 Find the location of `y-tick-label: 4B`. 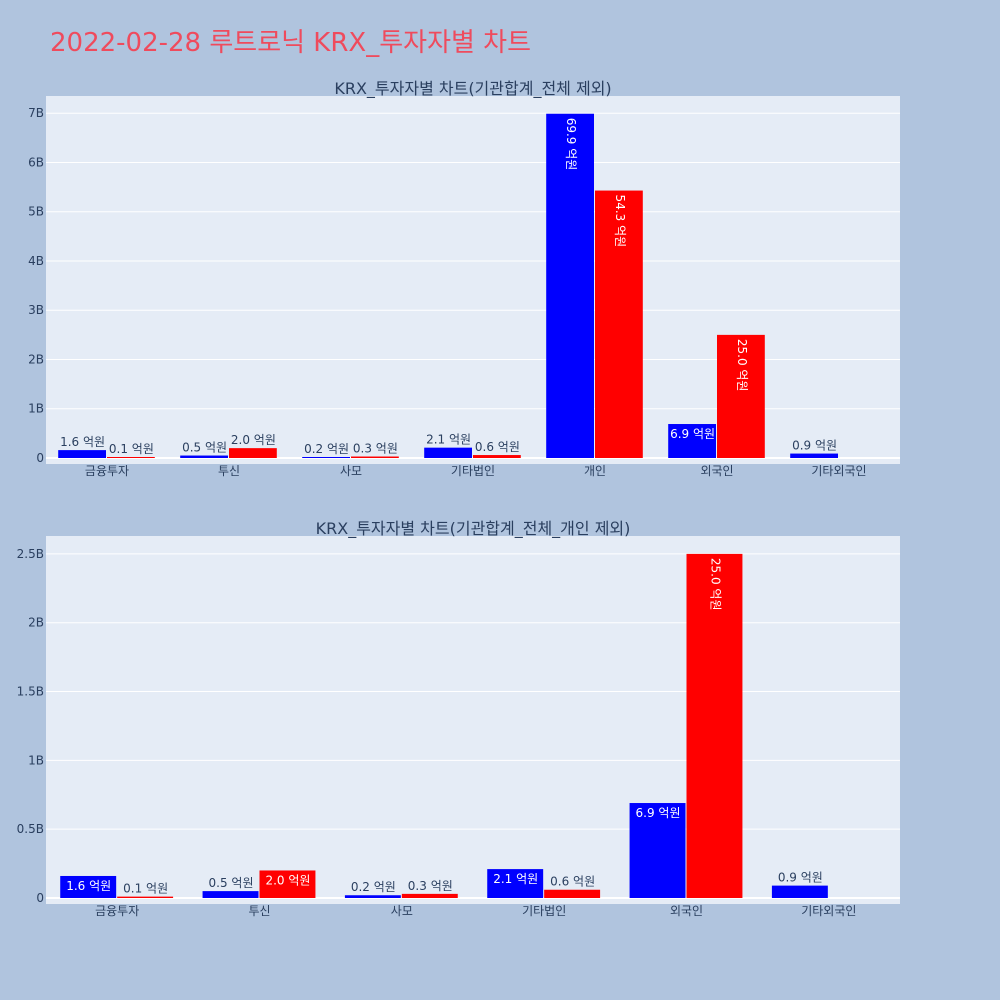

y-tick-label: 4B is located at coordinates (36, 261).